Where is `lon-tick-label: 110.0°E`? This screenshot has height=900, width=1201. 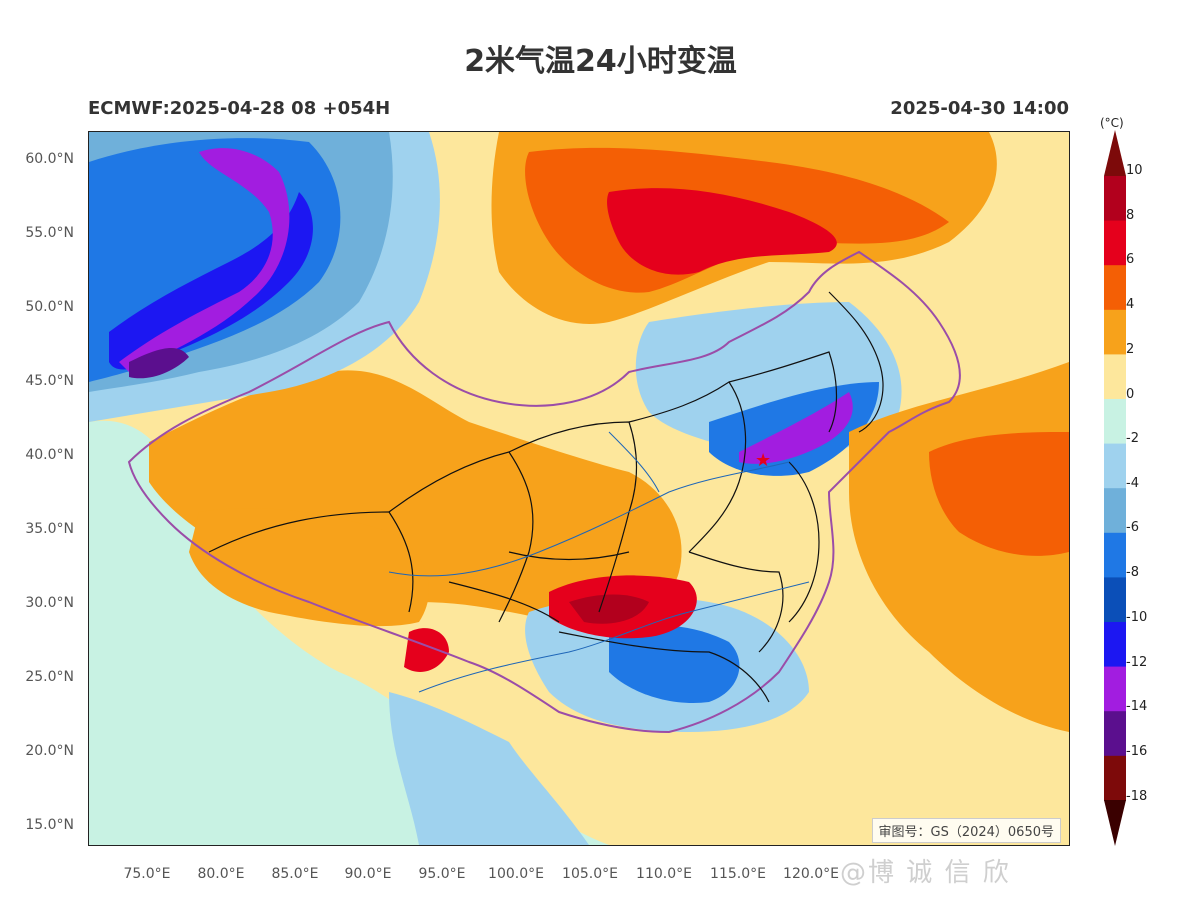 lon-tick-label: 110.0°E is located at coordinates (664, 874).